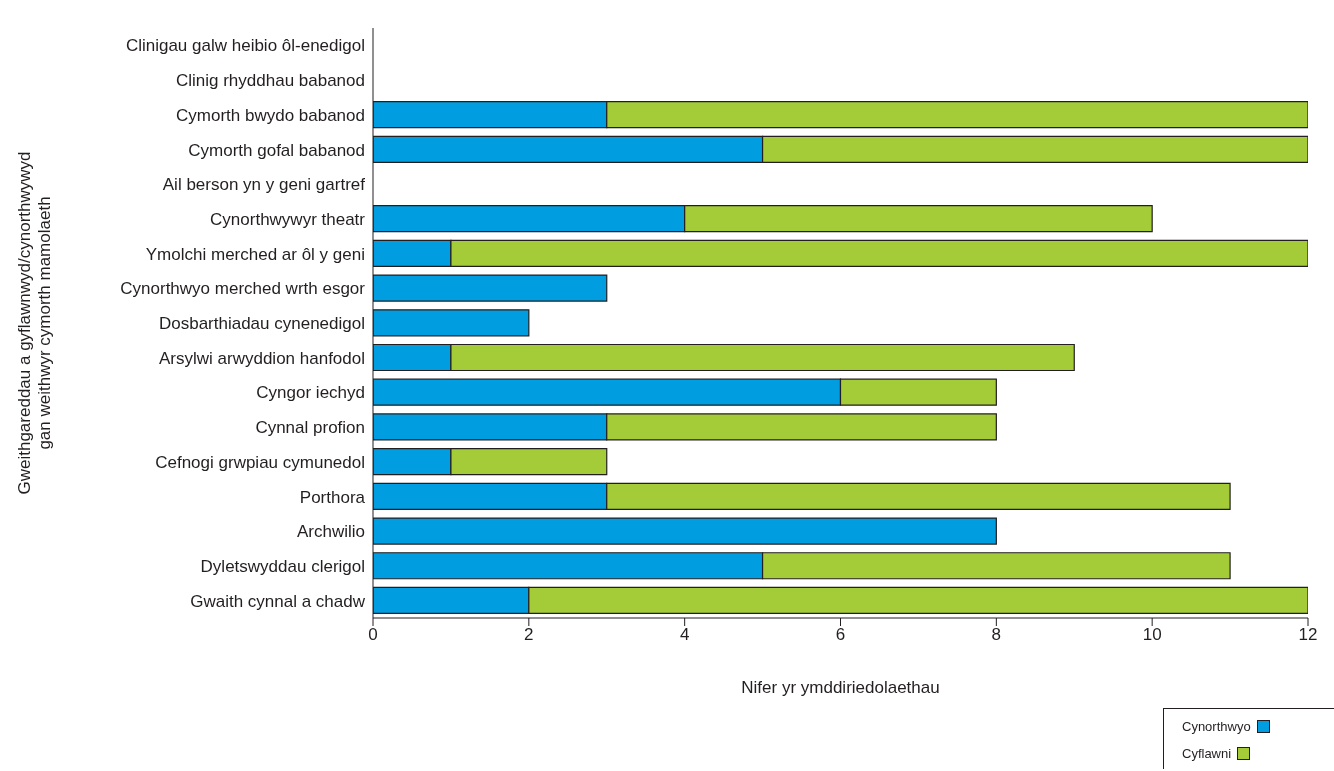 Image resolution: width=1334 pixels, height=771 pixels. I want to click on y-tick-label: Cyngor iechyd, so click(310, 393).